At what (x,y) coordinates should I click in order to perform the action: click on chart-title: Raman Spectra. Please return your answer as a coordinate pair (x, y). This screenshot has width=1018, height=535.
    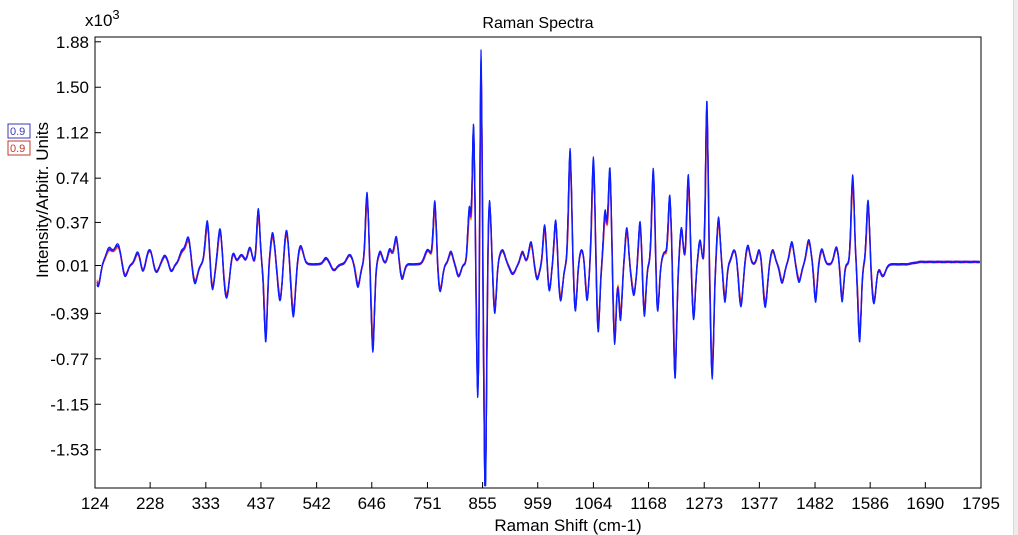
    Looking at the image, I should click on (537, 23).